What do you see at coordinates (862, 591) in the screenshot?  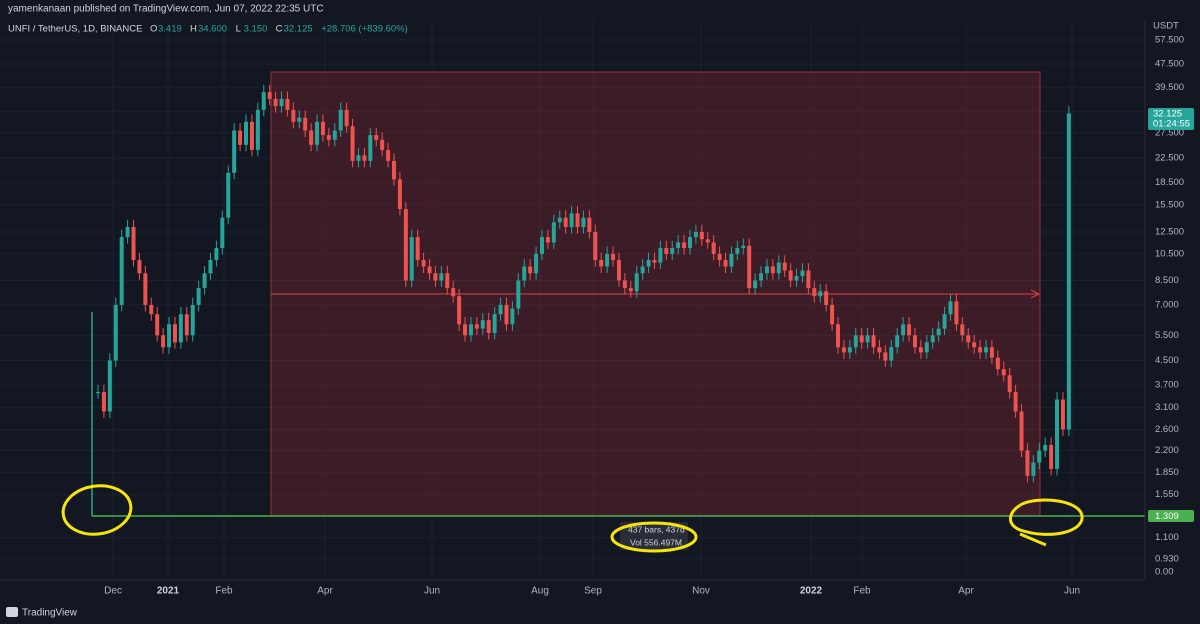 I see `time-tick-label: Feb` at bounding box center [862, 591].